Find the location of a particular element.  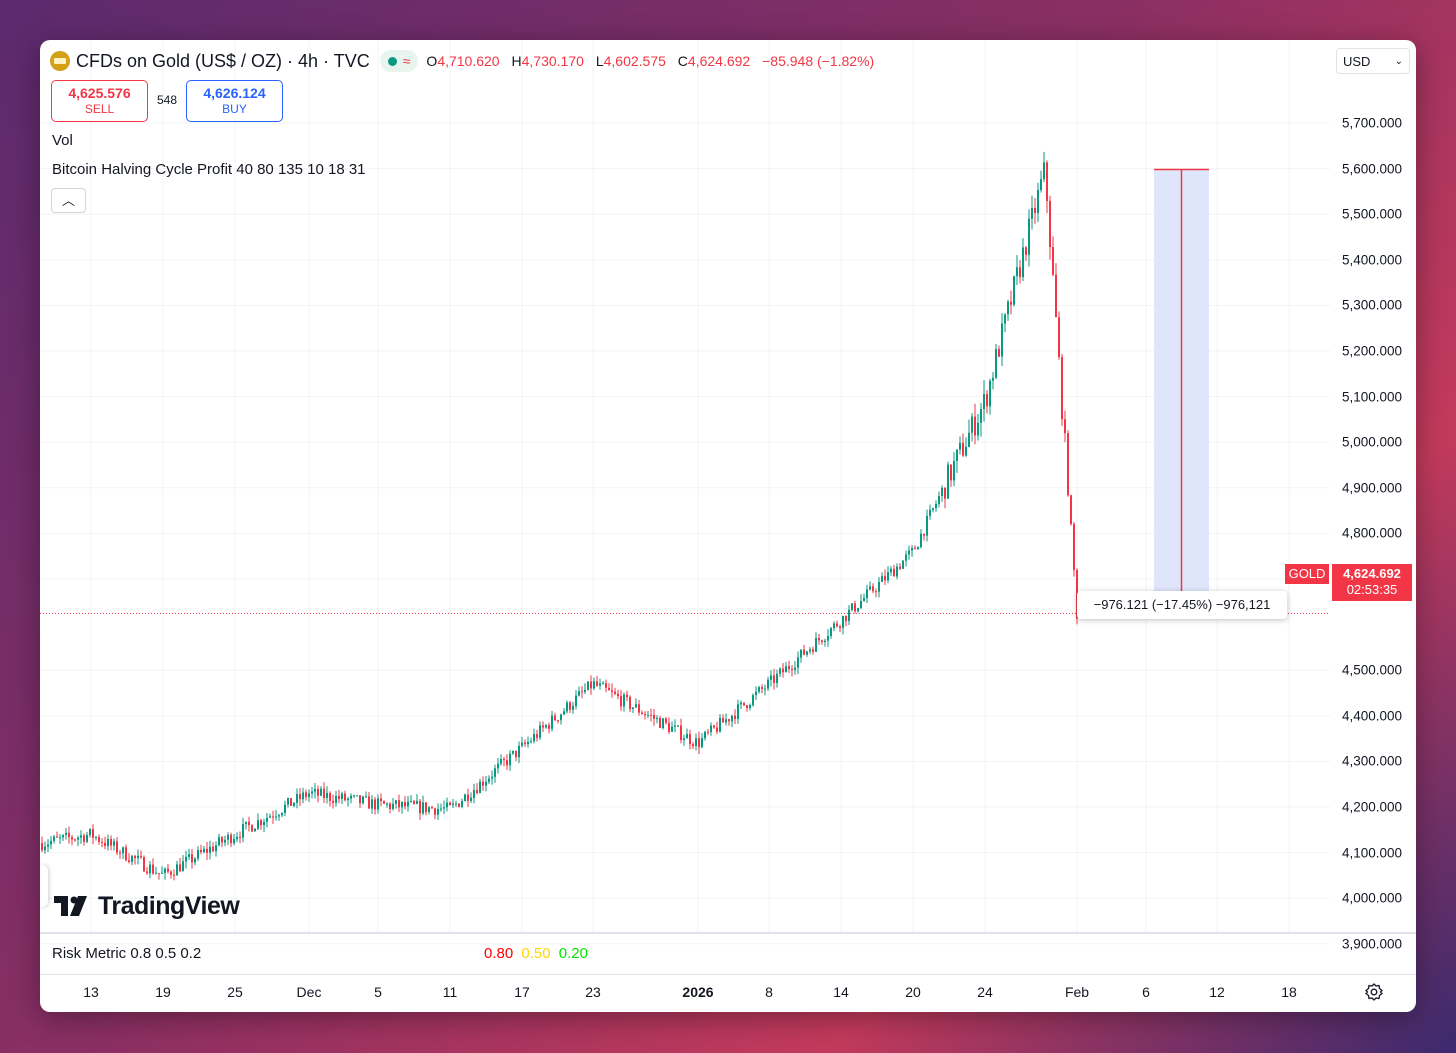

settings-gear-icon is located at coordinates (1374, 992).